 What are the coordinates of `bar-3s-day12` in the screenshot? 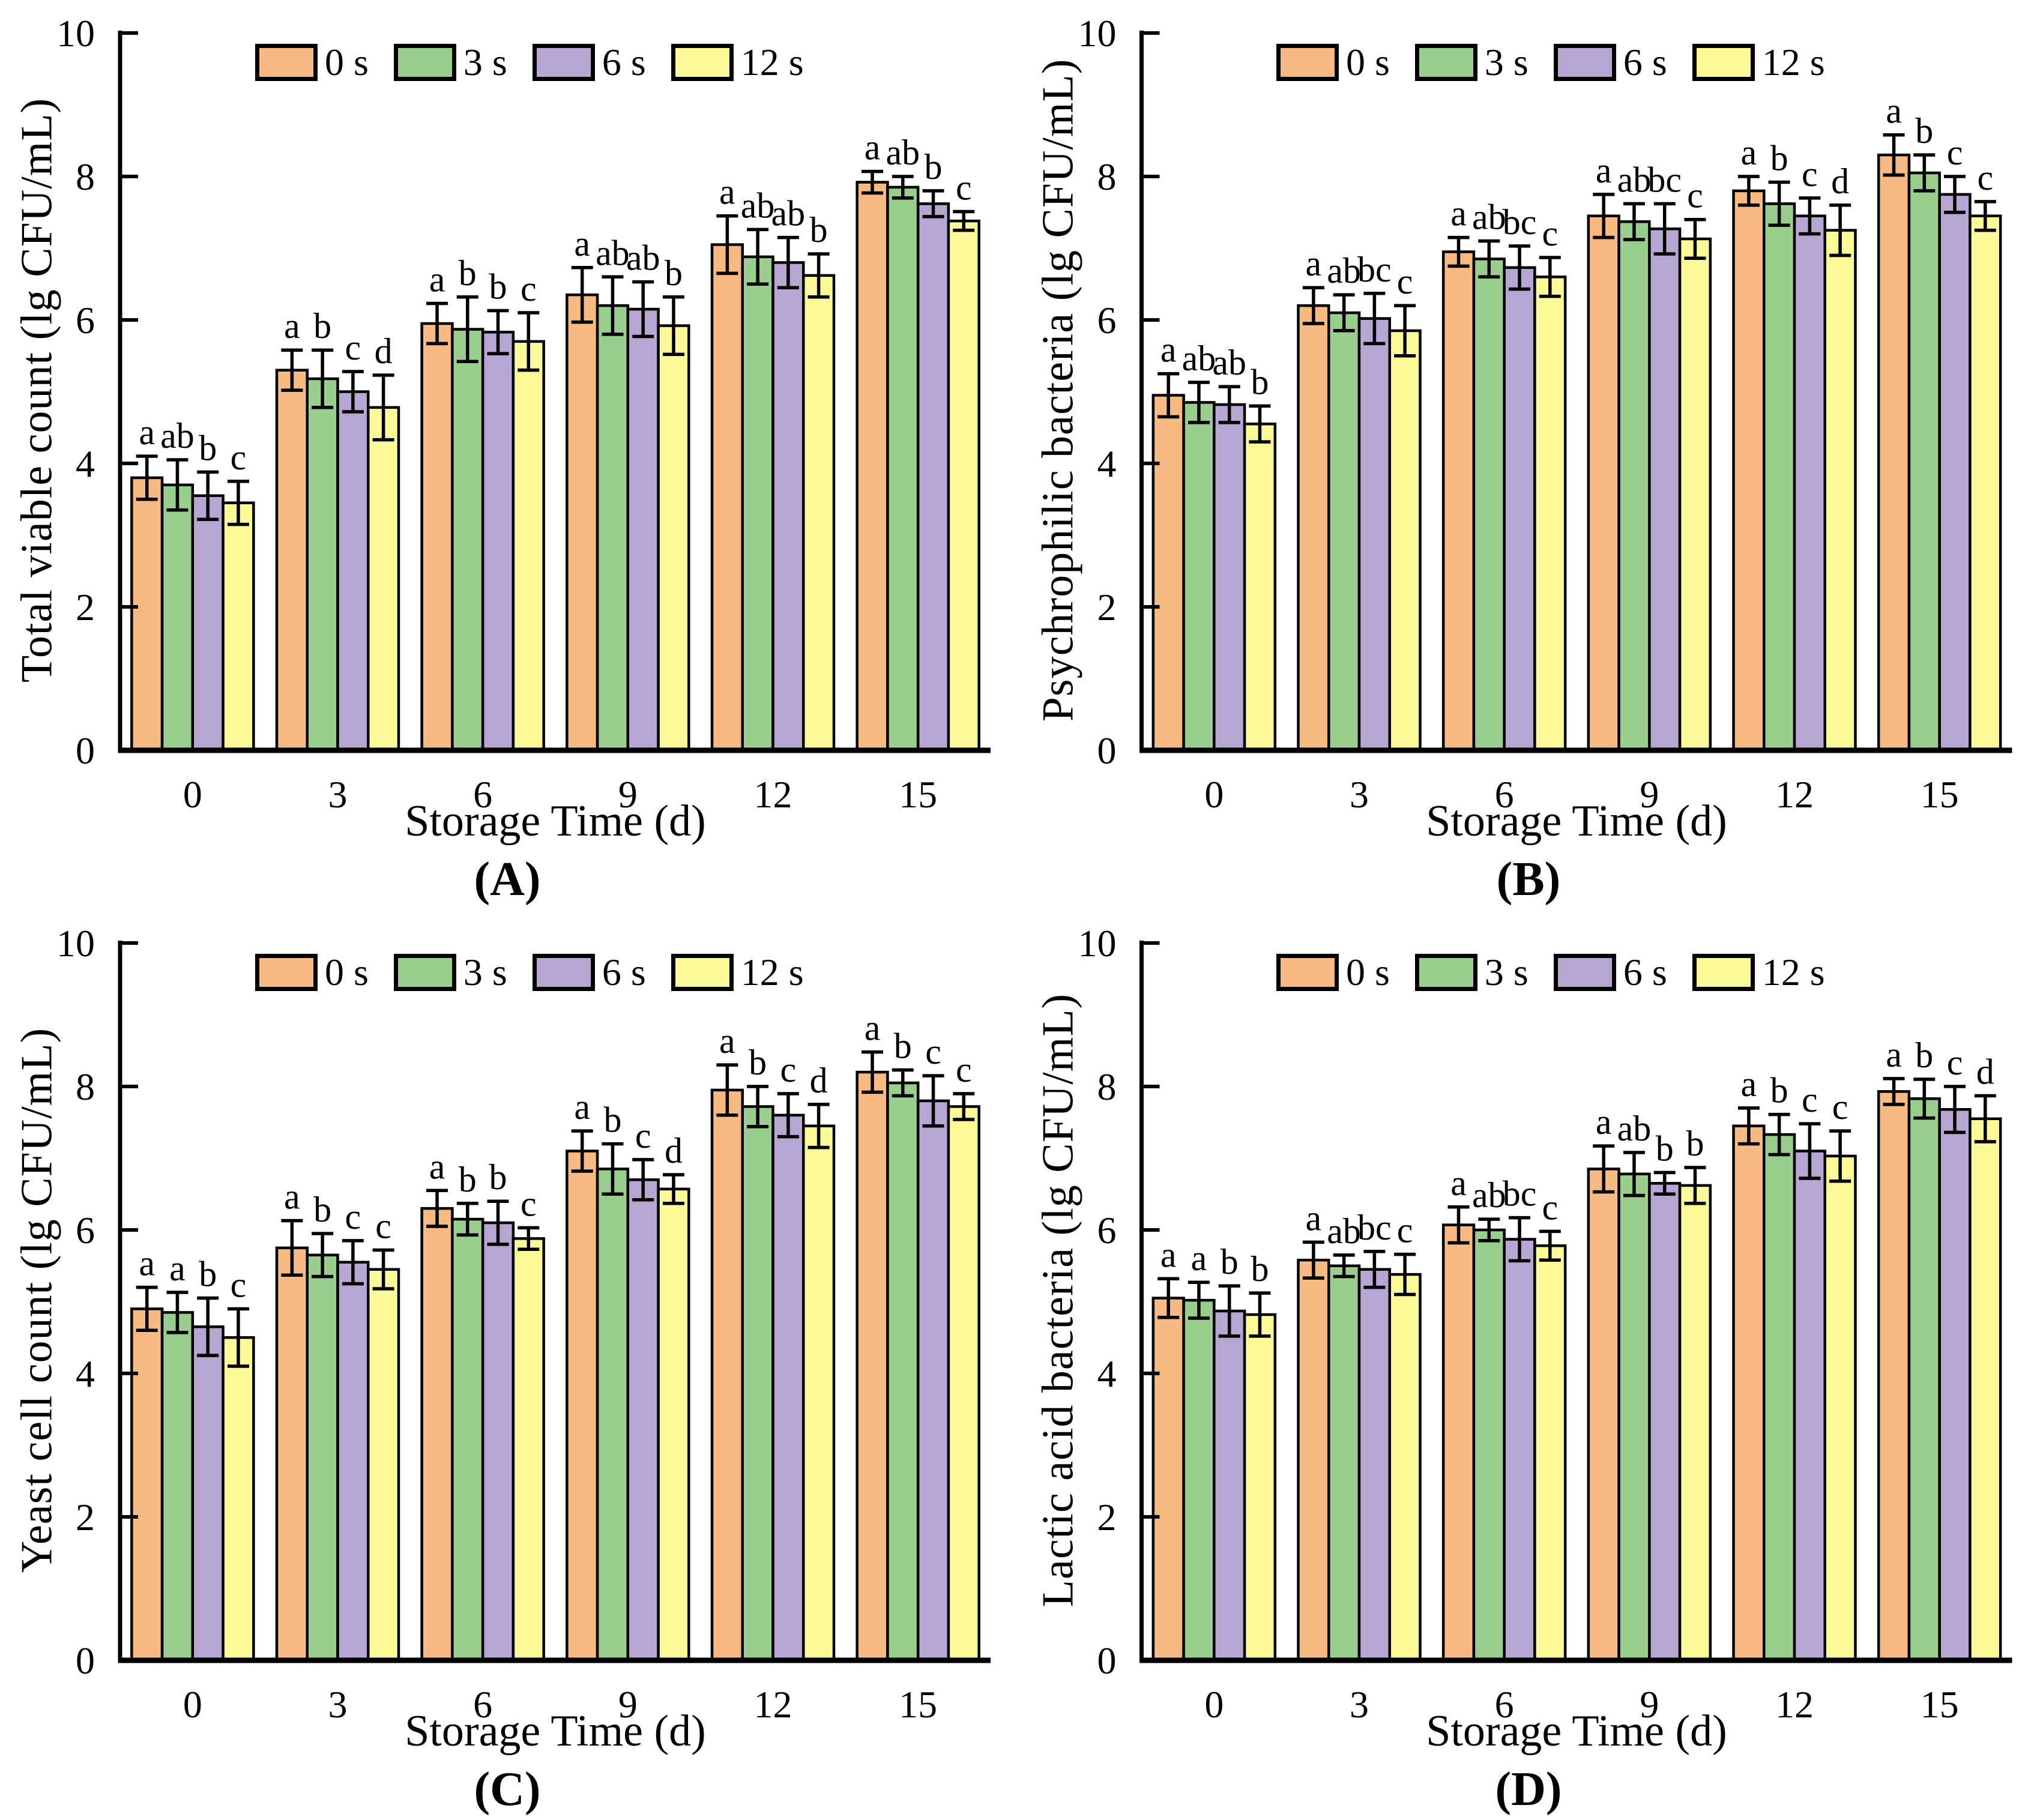 It's located at (1779, 477).